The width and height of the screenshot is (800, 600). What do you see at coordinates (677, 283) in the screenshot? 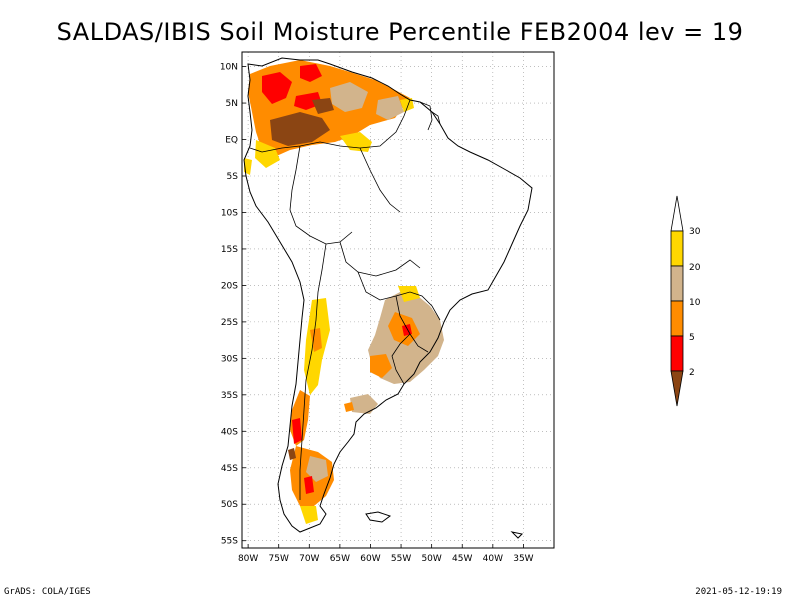
I see `colorbar-bin-tan` at bounding box center [677, 283].